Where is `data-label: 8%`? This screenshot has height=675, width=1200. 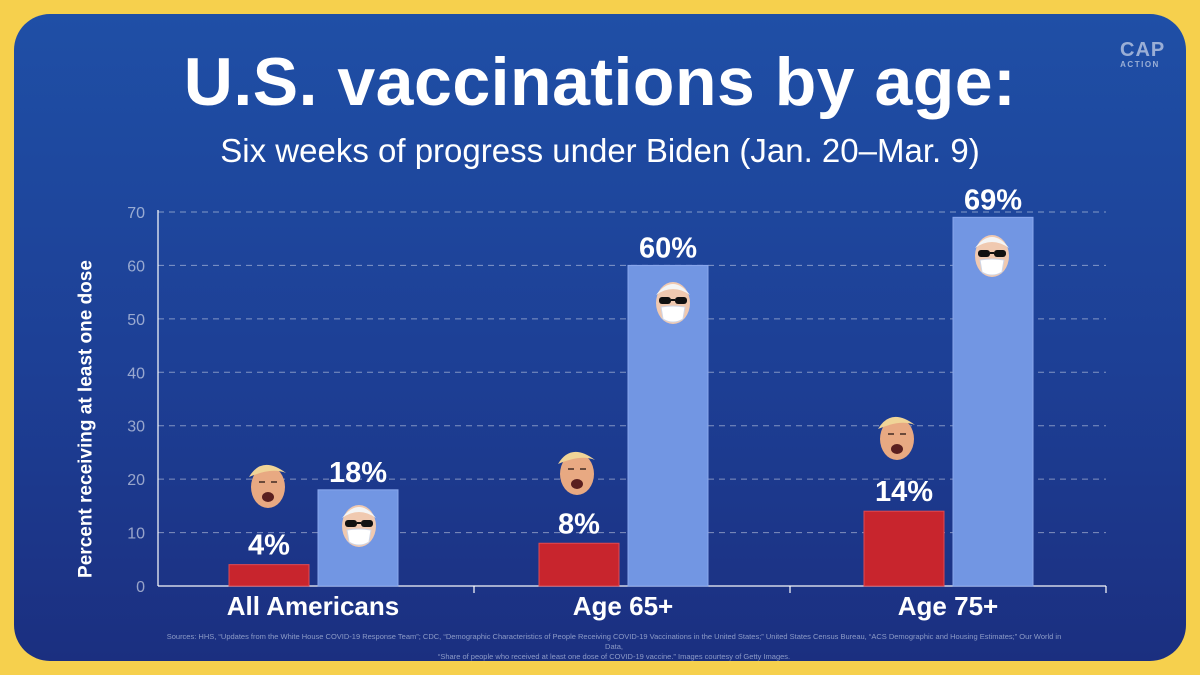 data-label: 8% is located at coordinates (579, 524).